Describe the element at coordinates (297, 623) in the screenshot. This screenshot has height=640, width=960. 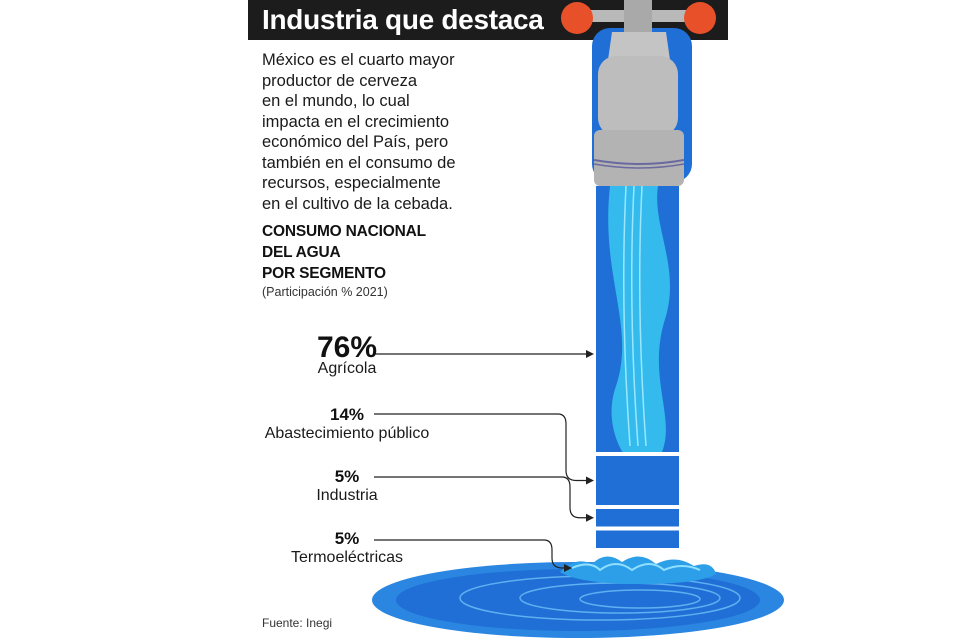
I see `source-note: Fuente: Inegi` at that location.